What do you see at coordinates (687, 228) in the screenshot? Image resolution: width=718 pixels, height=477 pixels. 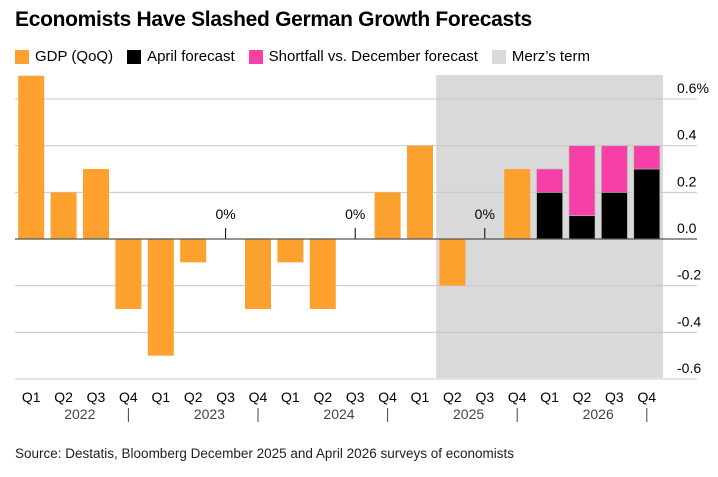 I see `y-tick-label: 0.0` at bounding box center [687, 228].